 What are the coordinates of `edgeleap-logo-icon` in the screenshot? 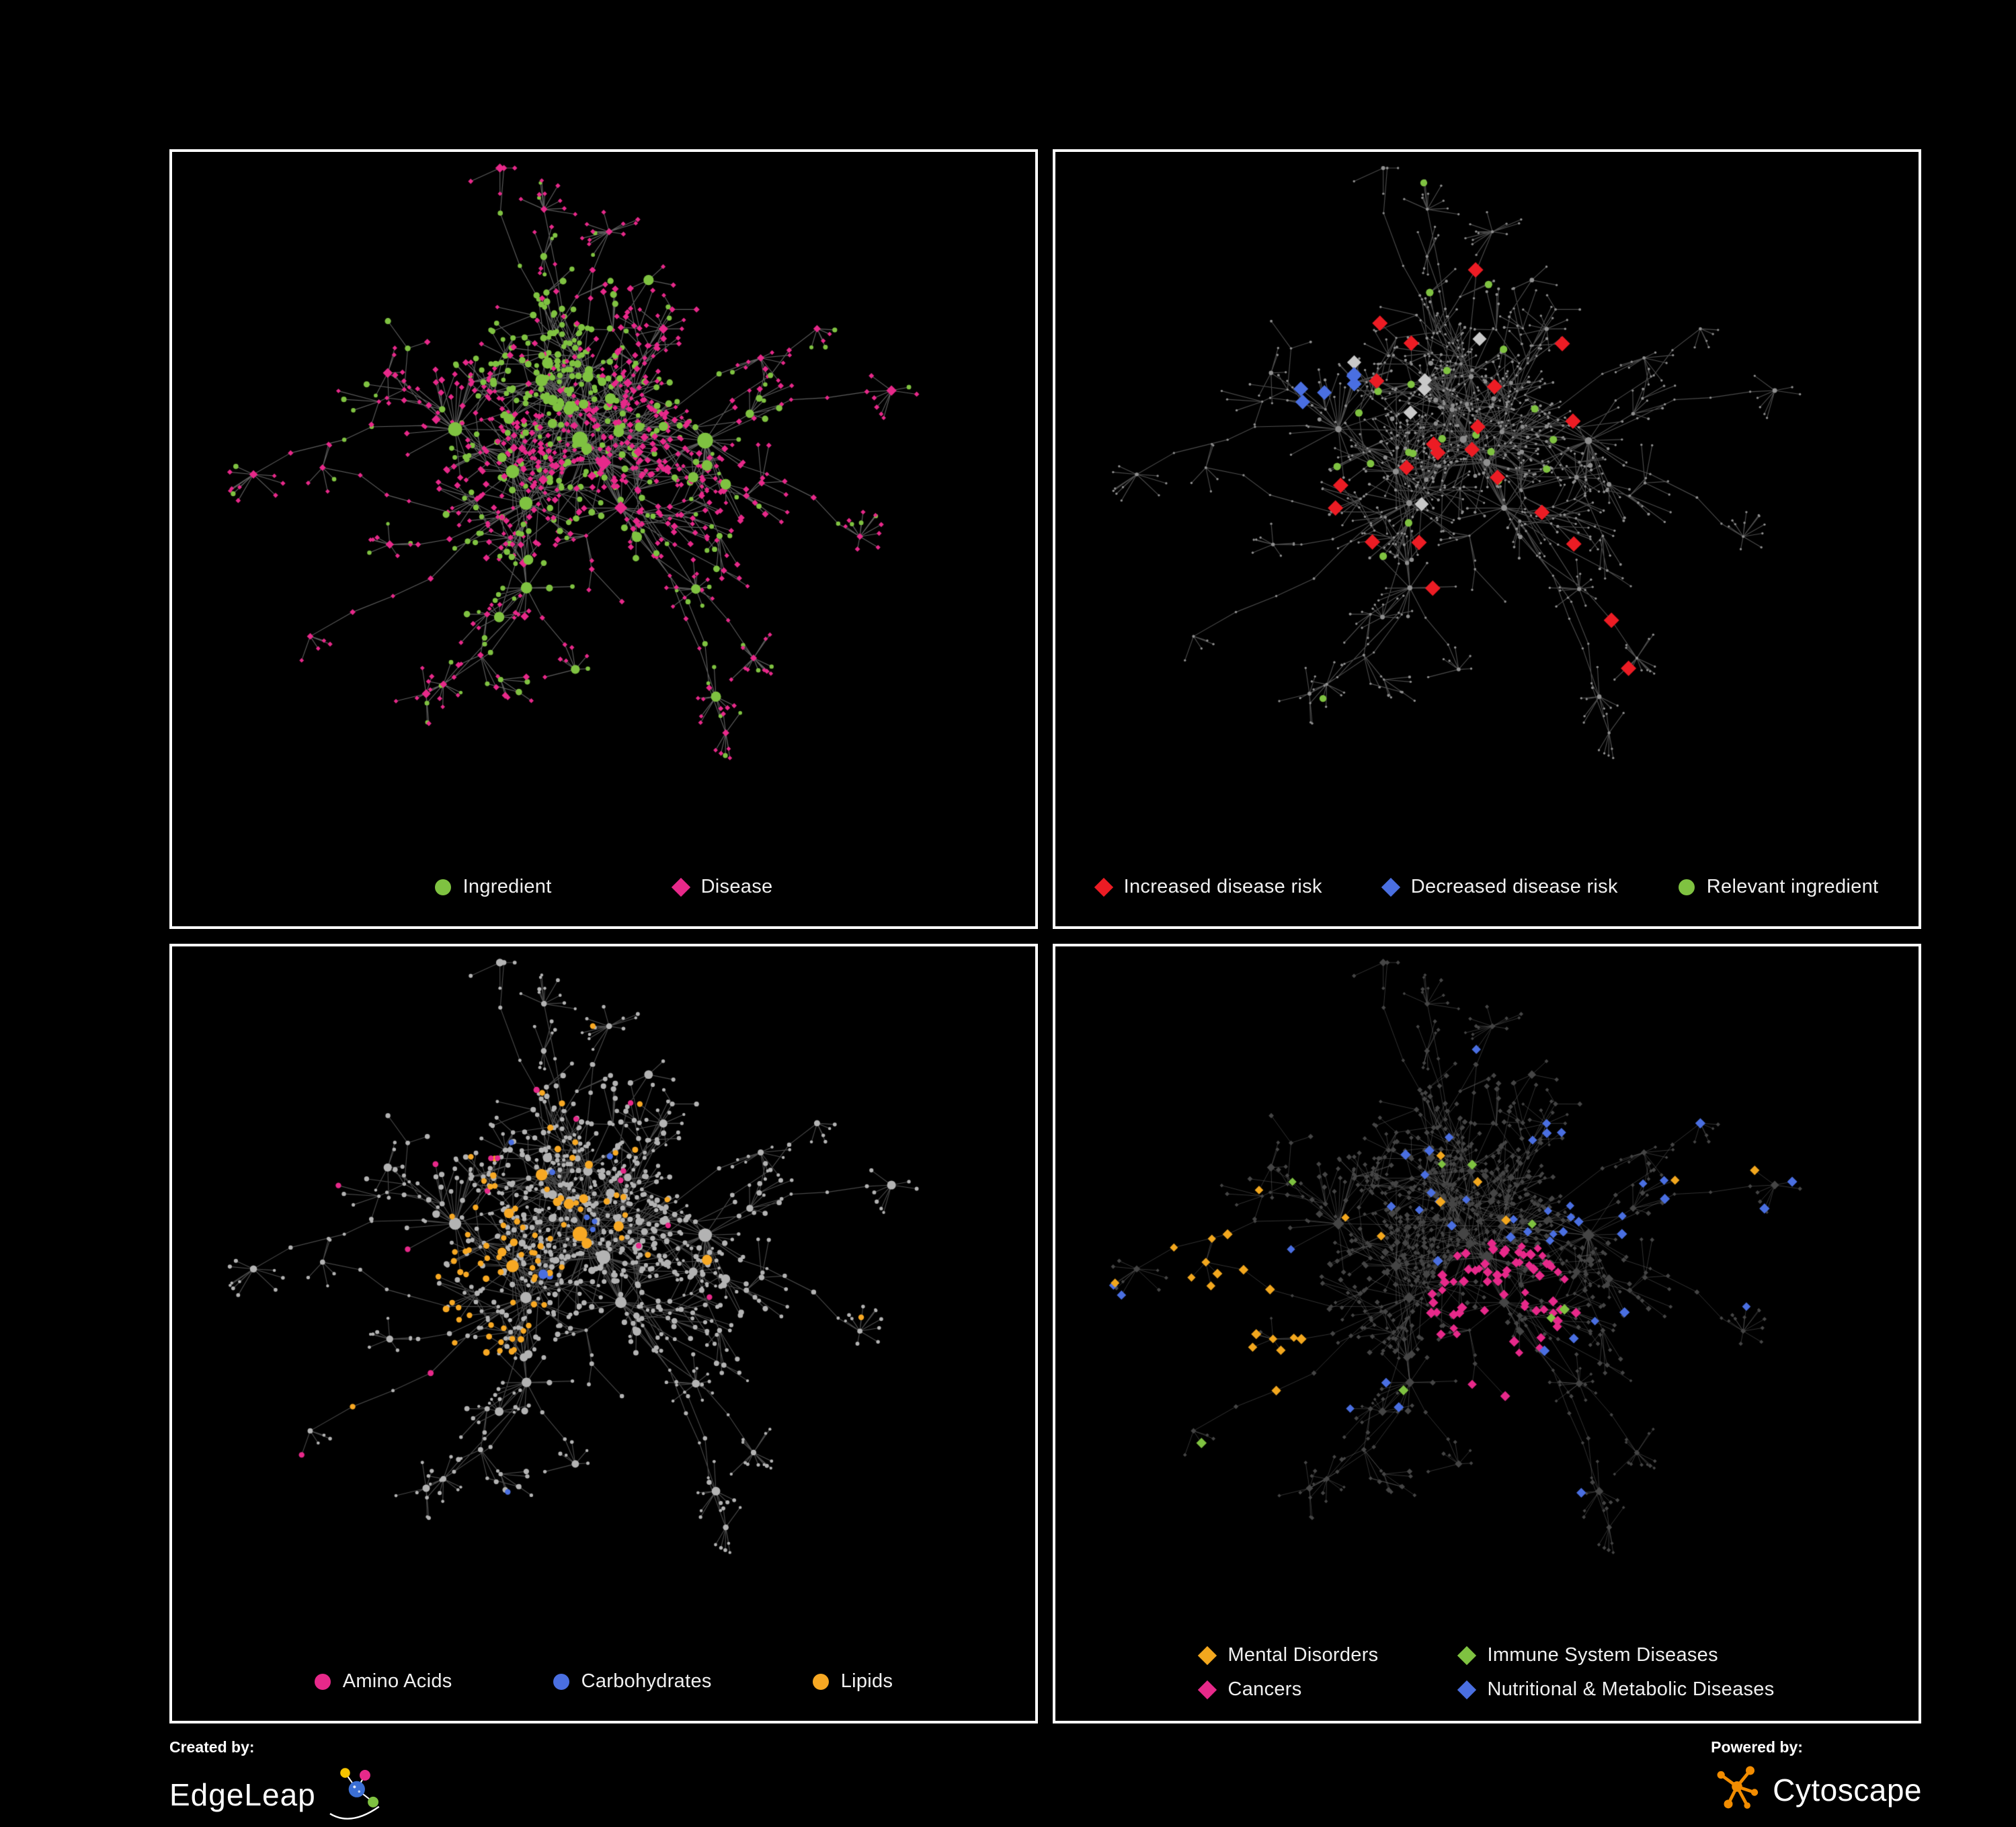 It's located at (360, 1794).